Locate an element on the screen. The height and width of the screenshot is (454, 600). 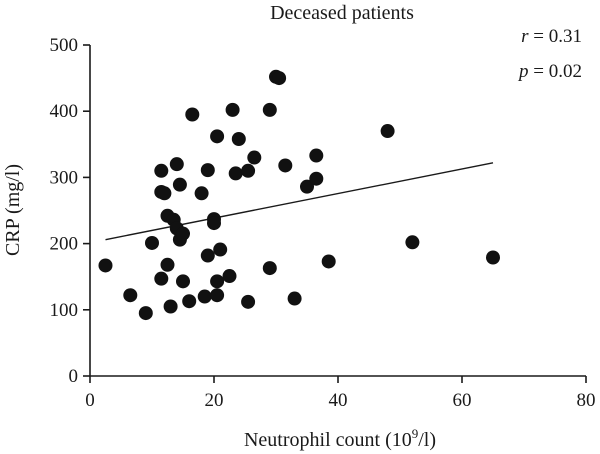
x-tick-label: 20 is located at coordinates (214, 400).